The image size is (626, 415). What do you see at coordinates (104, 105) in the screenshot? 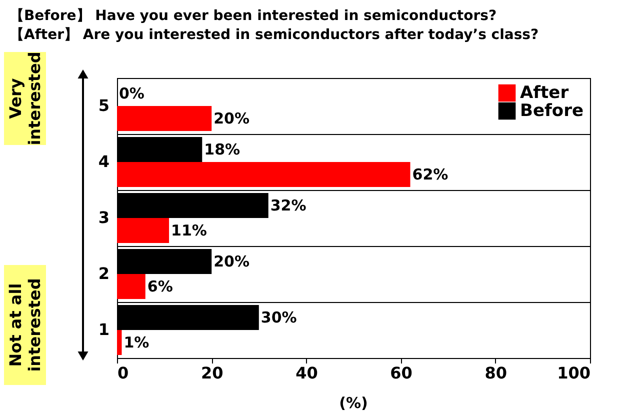
I see `y-tick-label: 5` at bounding box center [104, 105].